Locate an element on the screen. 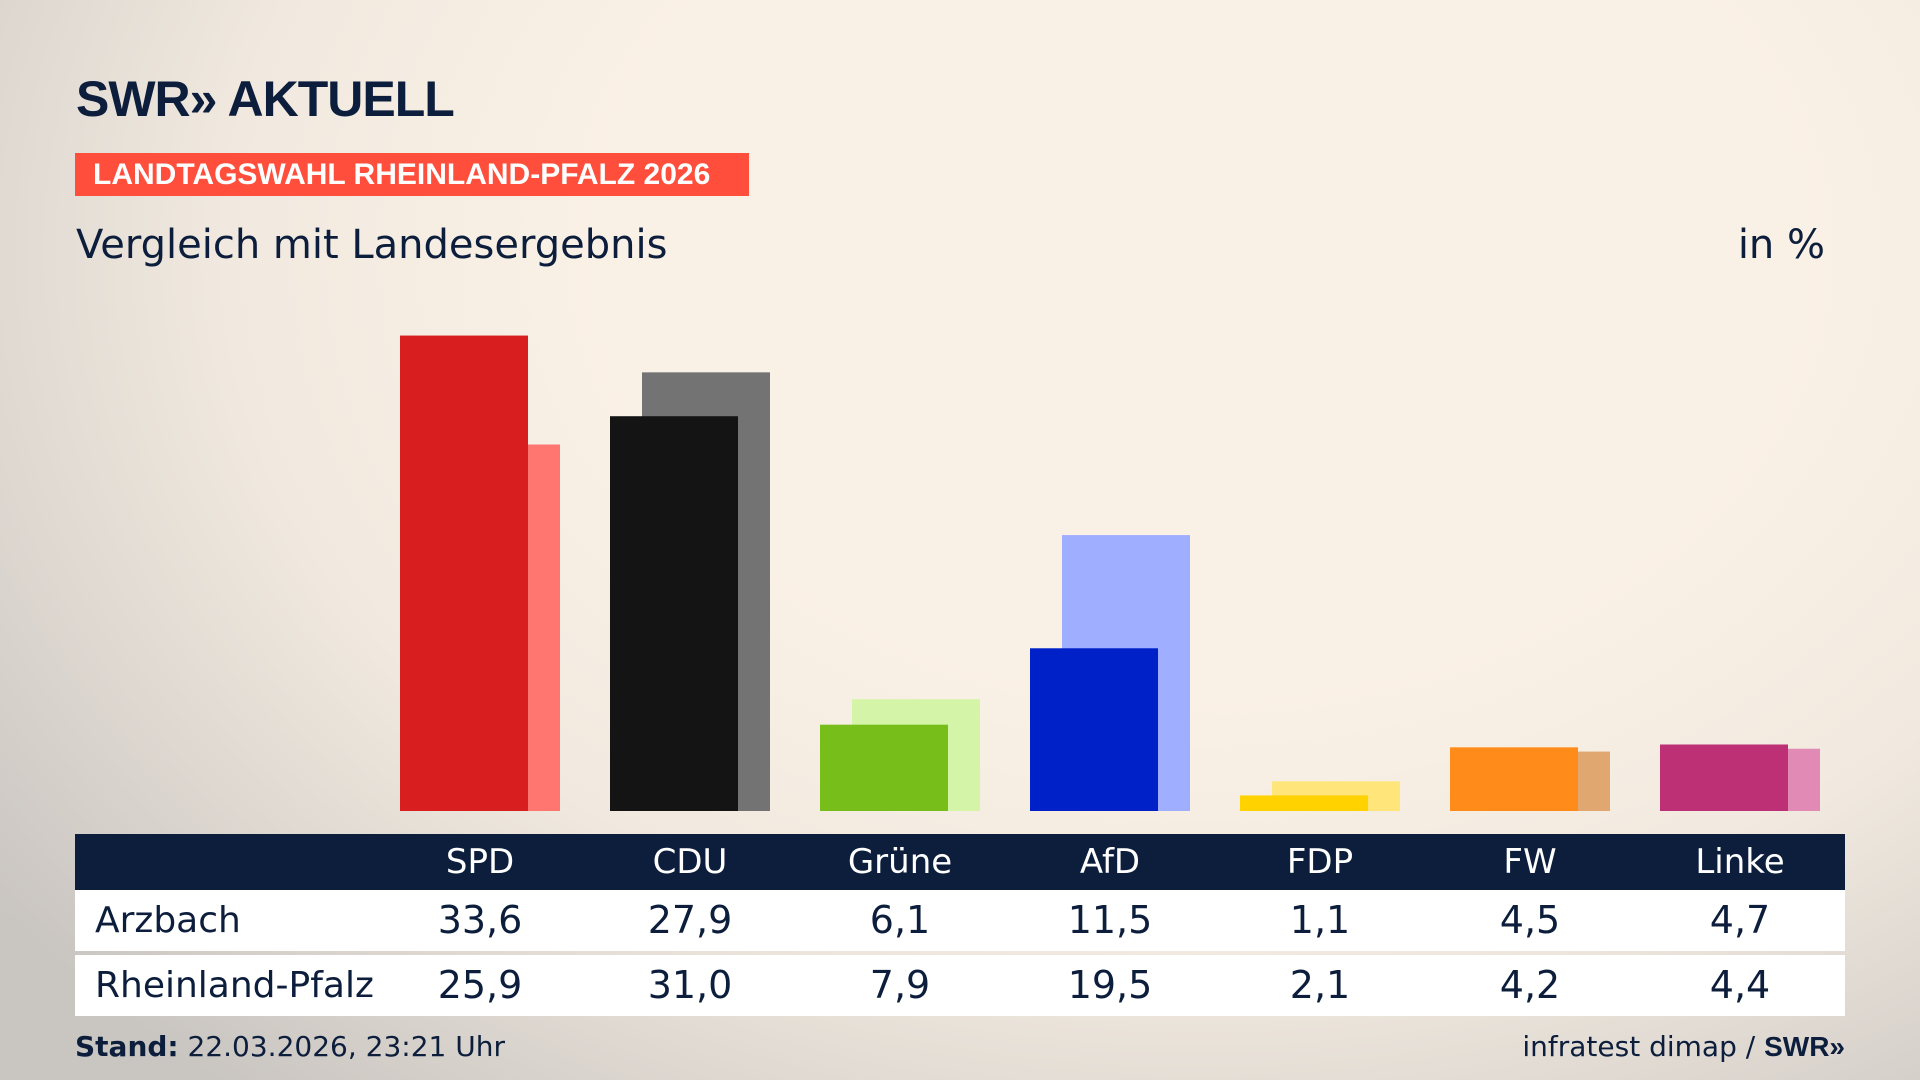 This screenshot has height=1080, width=1920. bar-spd-local is located at coordinates (464, 573).